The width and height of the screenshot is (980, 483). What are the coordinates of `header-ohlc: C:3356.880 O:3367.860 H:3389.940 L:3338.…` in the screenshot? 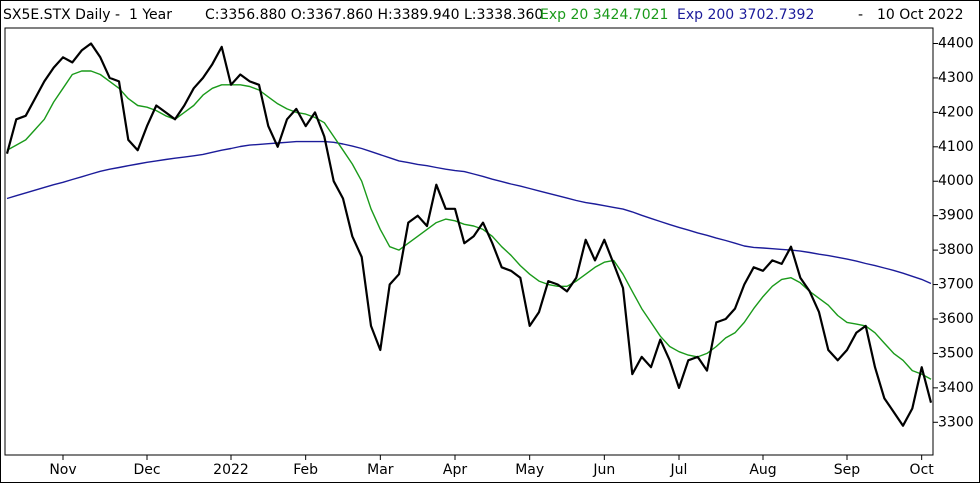 It's located at (374, 15).